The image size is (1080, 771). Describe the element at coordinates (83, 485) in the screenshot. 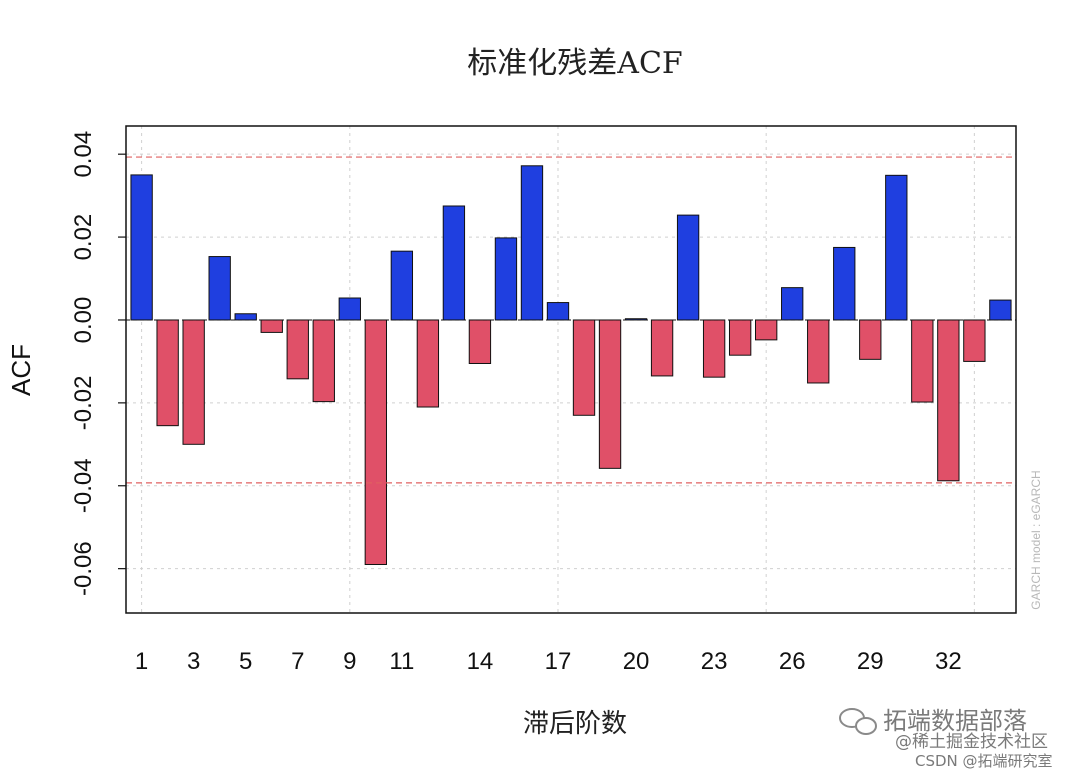

I see `y-tick-label: -0.04` at that location.